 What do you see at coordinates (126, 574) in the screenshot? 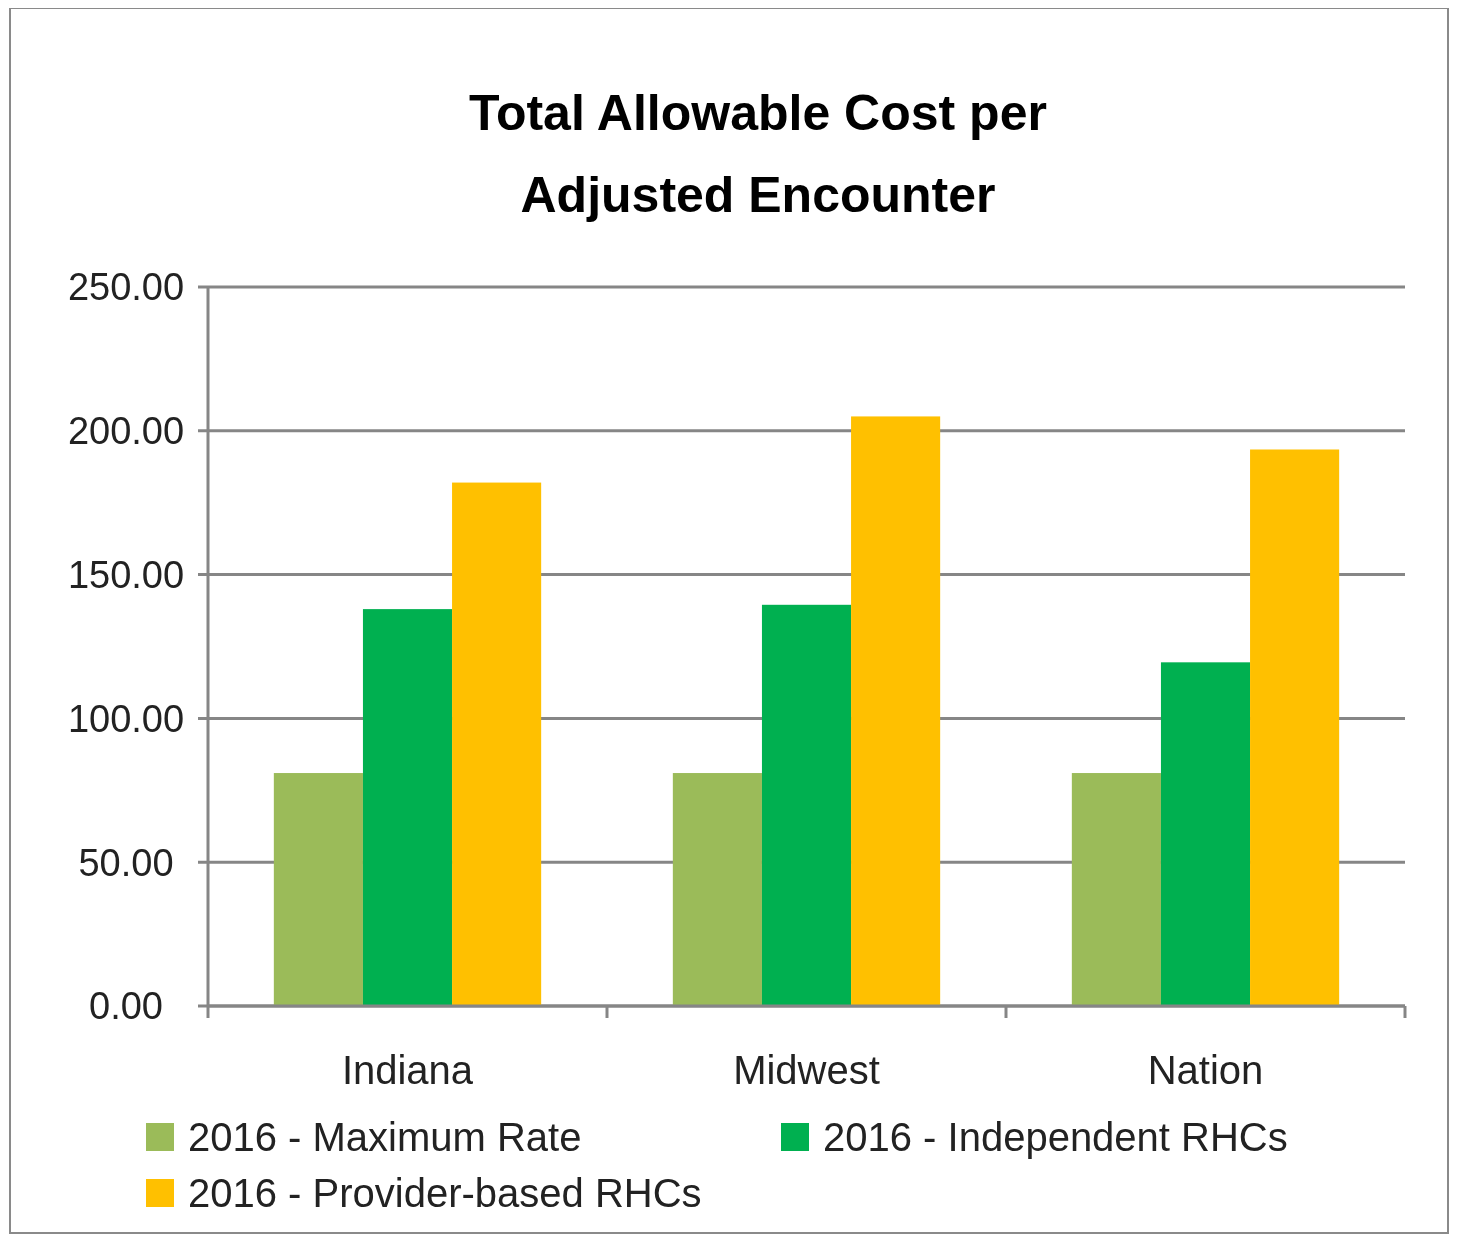
I see `y-tick-label: 150.00` at bounding box center [126, 574].